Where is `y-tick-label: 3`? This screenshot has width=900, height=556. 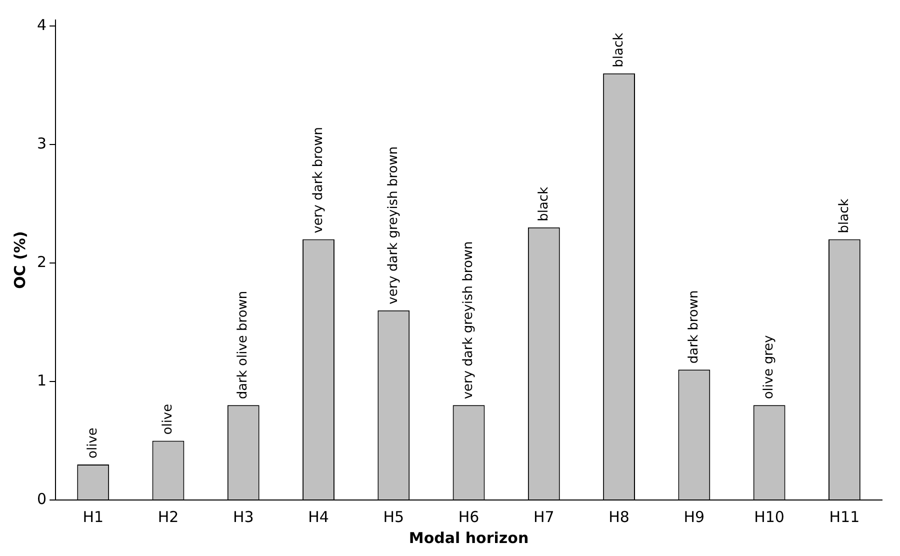 y-tick-label: 3 is located at coordinates (41, 143).